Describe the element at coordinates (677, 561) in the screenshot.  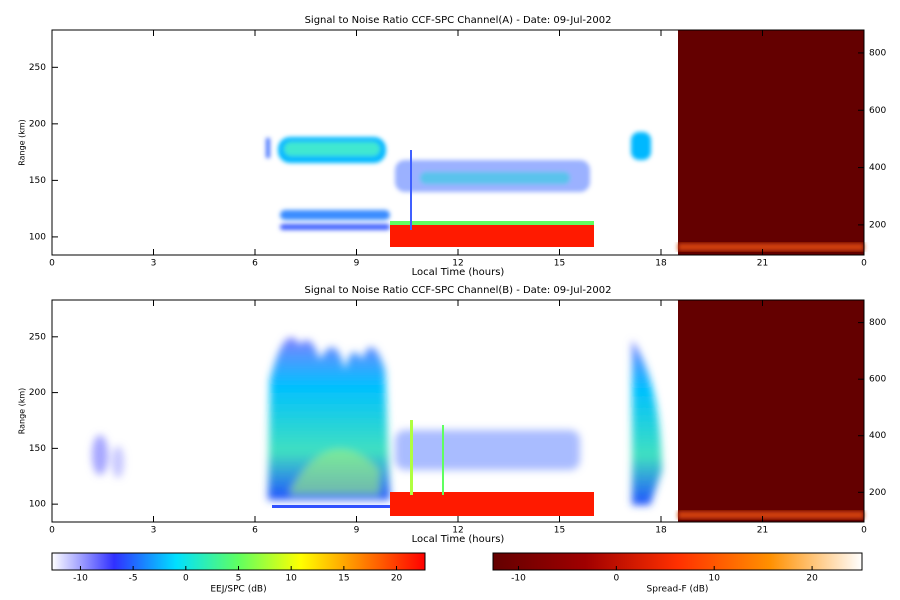
I see `colorbar` at that location.